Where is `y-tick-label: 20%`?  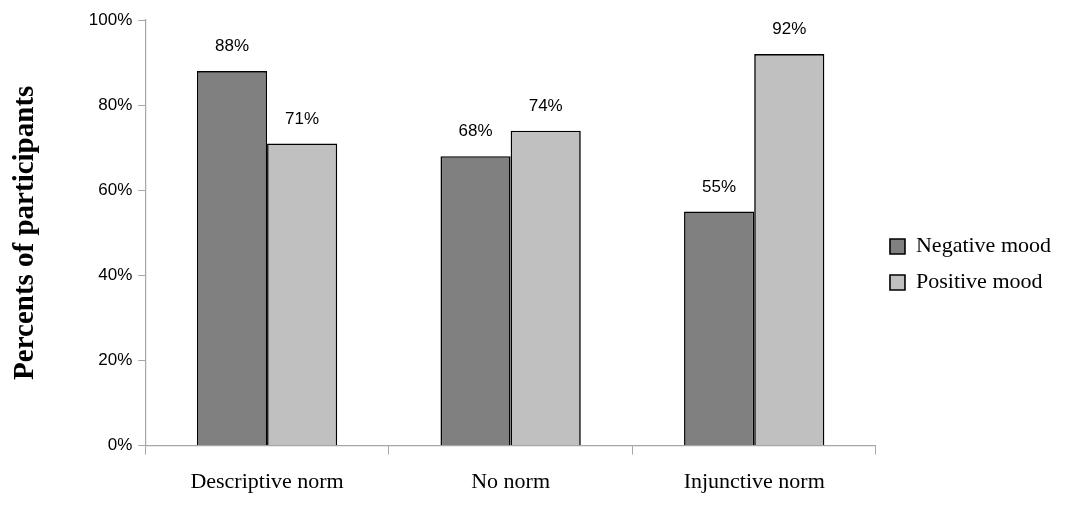 y-tick-label: 20% is located at coordinates (115, 360).